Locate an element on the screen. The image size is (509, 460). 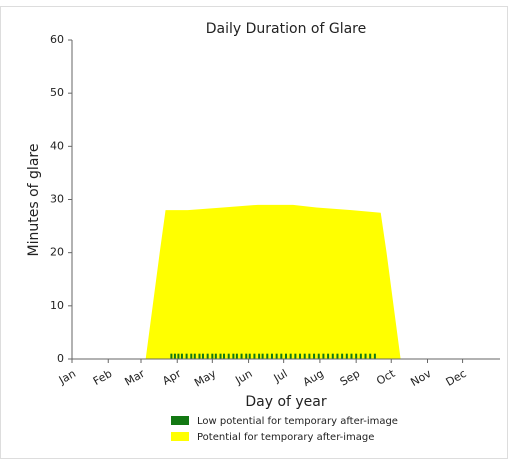
y-tick-label: 50 is located at coordinates (57, 92).